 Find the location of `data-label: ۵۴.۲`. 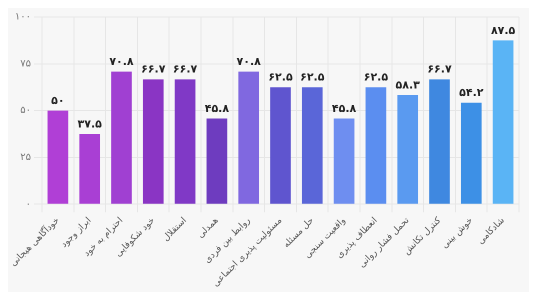

data-label: ۵۴.۲ is located at coordinates (471, 93).